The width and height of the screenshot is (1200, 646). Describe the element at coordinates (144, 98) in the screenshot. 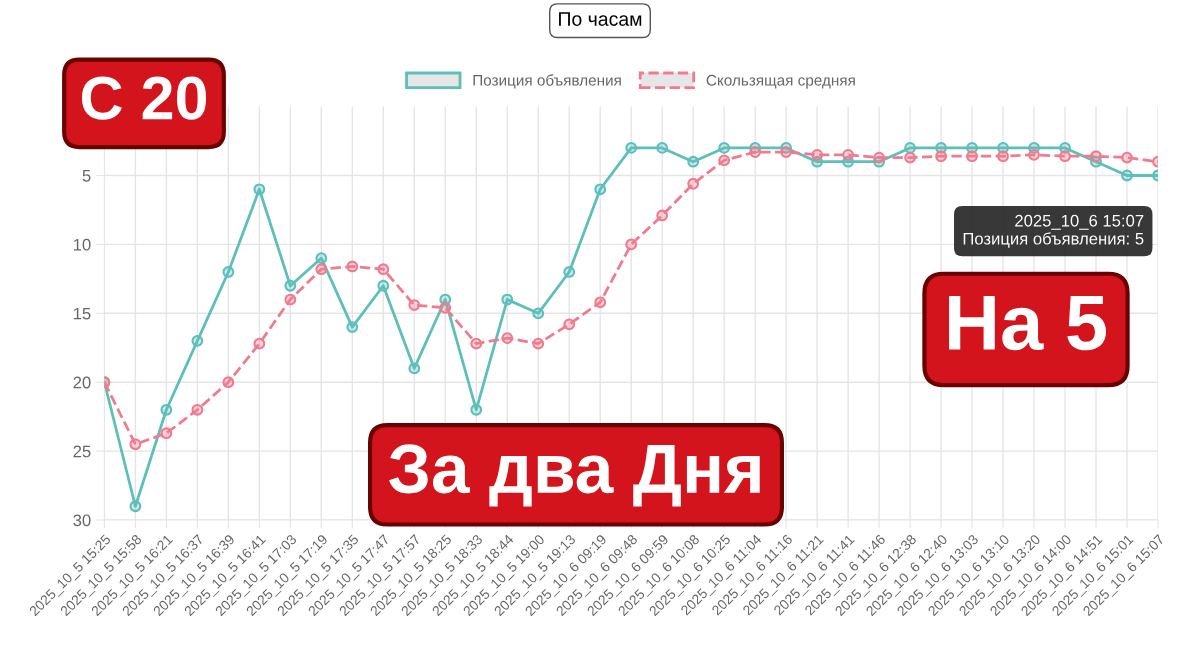

I see `annotation: С 20` at that location.